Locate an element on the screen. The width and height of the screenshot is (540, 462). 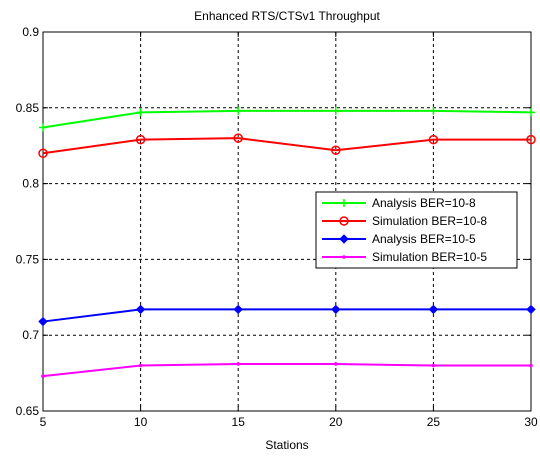
x-tick-label: 25 is located at coordinates (434, 422).